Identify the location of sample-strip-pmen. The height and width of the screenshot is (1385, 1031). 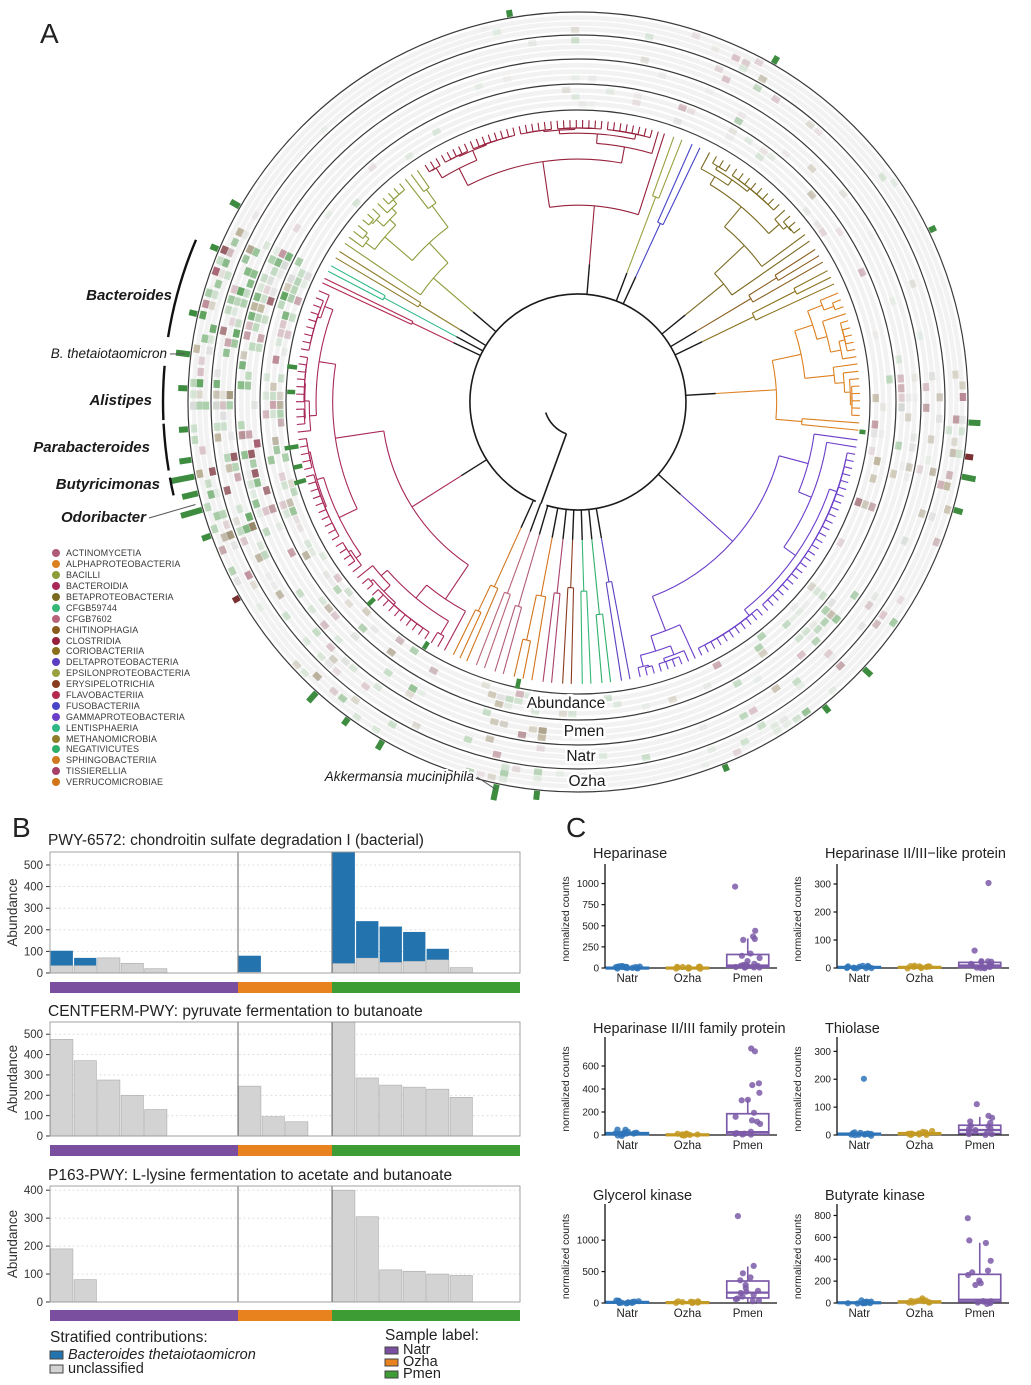
(426, 987).